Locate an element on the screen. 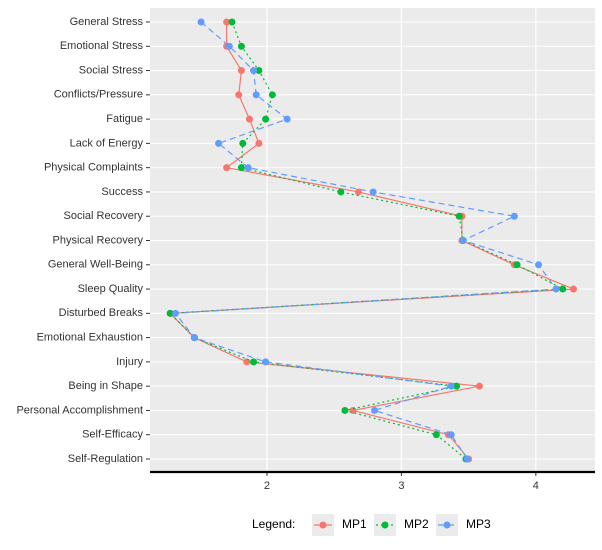 The width and height of the screenshot is (602, 550). y-tick-label: Physical Recovery is located at coordinates (98, 240).